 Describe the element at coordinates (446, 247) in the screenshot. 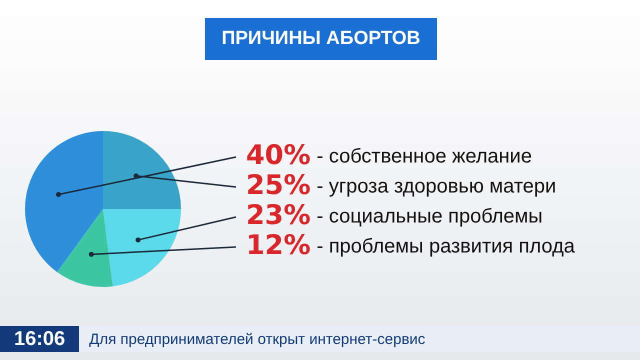

I see `slice-label: - проблемы развития плода` at that location.